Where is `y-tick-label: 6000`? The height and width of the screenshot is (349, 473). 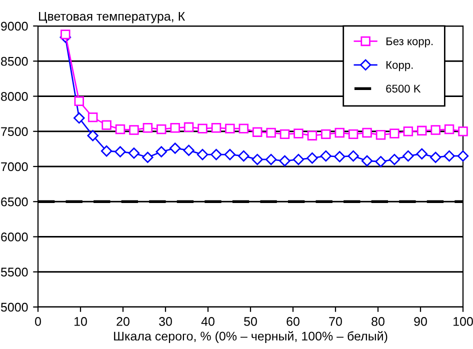
y-tick-label: 6000 is located at coordinates (14, 237).